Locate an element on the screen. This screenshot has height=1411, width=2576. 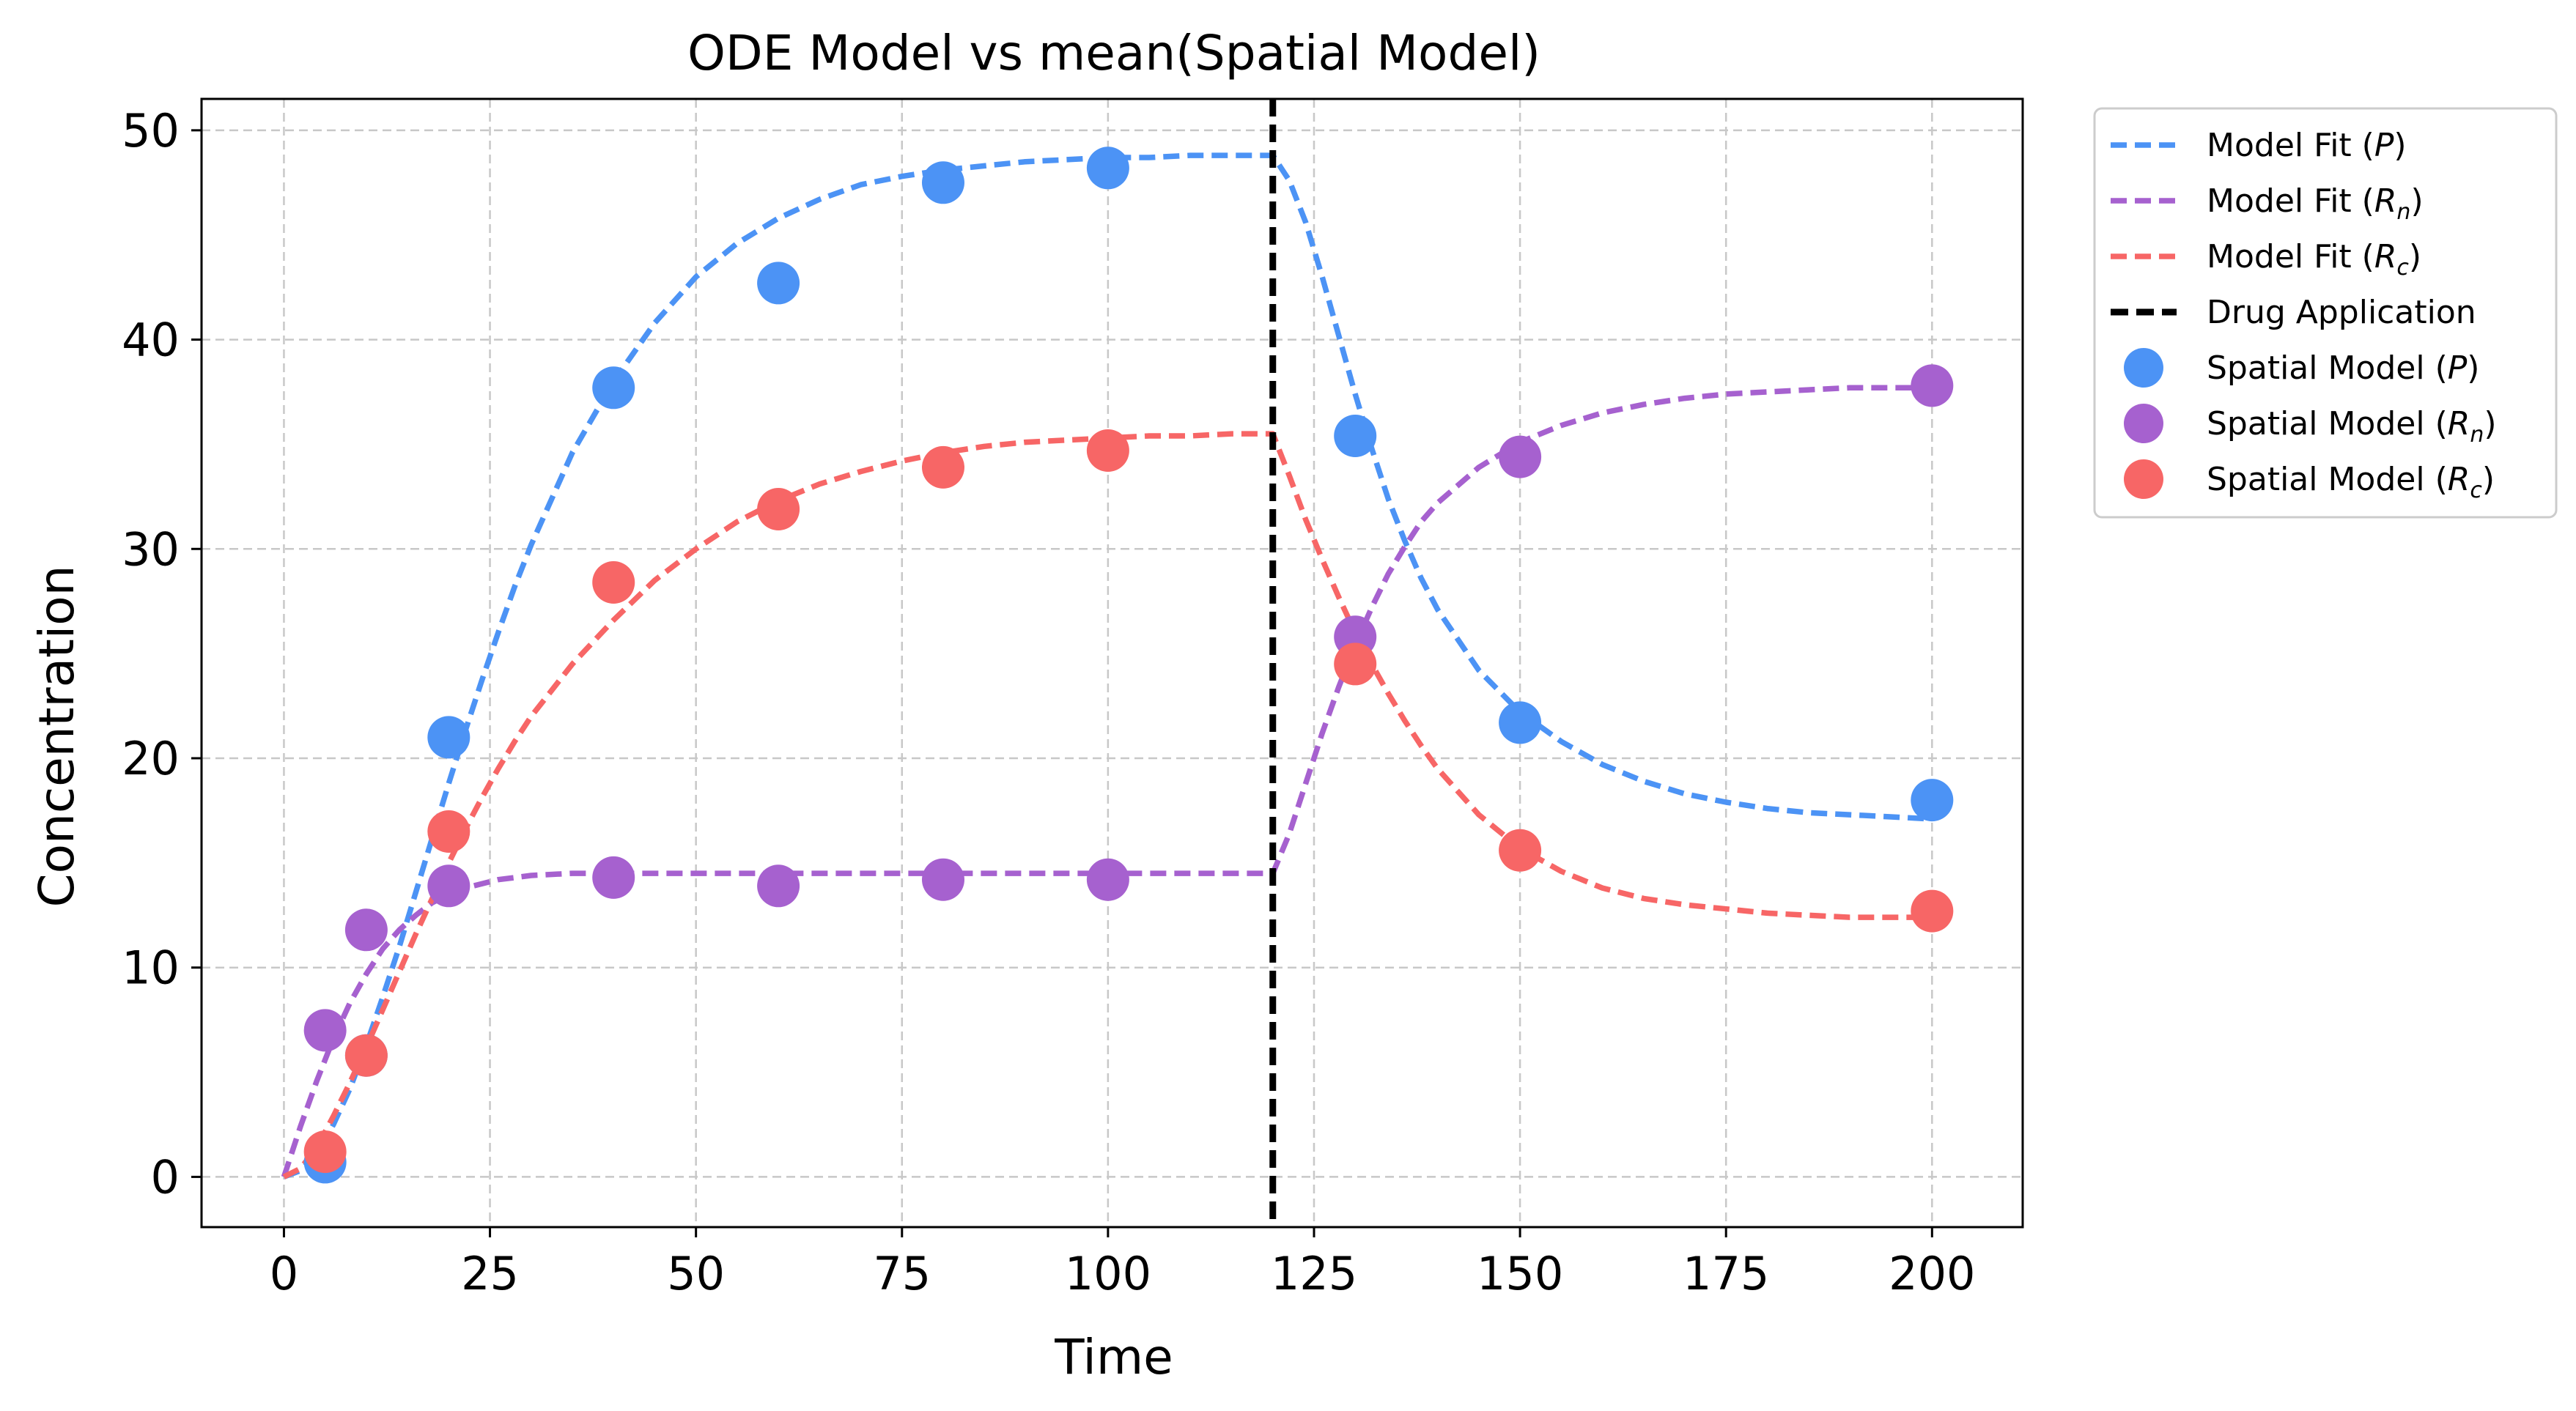
y-axis-label: Concentration is located at coordinates (57, 737).